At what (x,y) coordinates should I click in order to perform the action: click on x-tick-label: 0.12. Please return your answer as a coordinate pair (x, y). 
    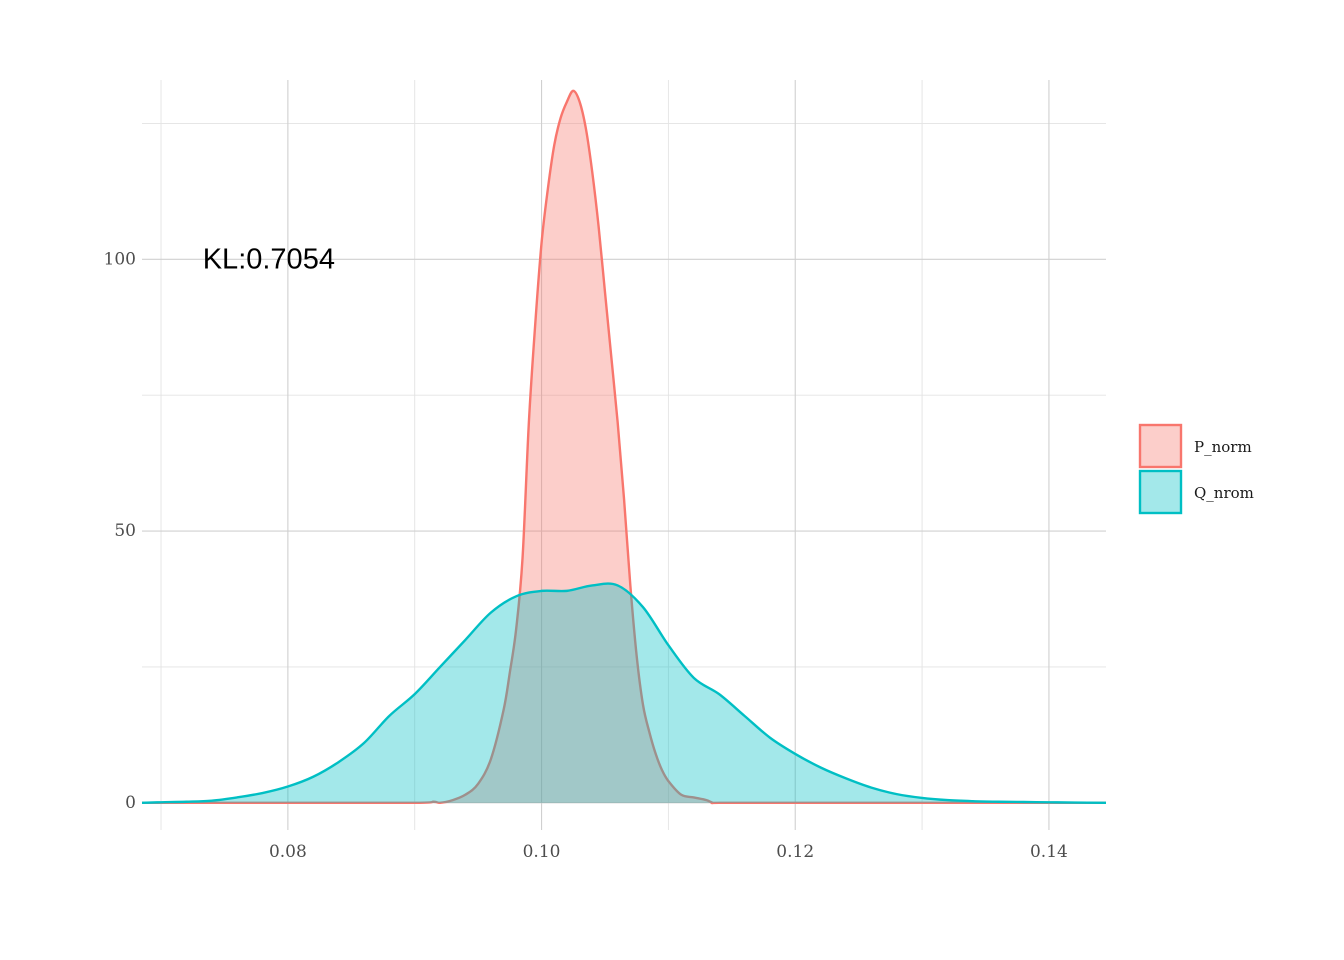
    Looking at the image, I should click on (795, 852).